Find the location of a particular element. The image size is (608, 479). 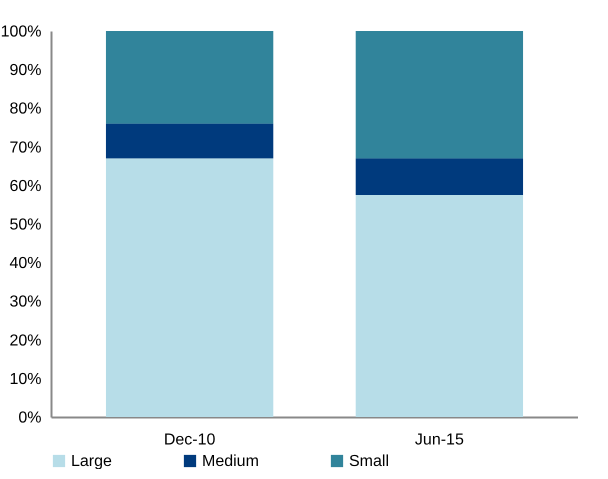

y-tick-label: 90% is located at coordinates (25, 71).